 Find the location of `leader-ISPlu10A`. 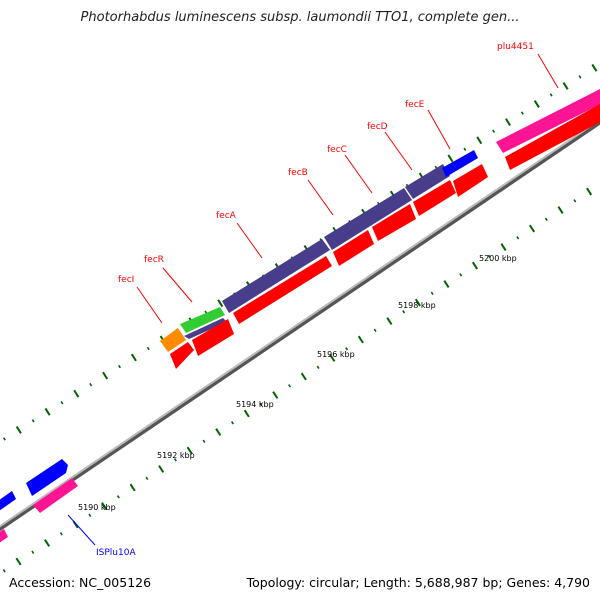

leader-ISPlu10A is located at coordinates (81, 530).